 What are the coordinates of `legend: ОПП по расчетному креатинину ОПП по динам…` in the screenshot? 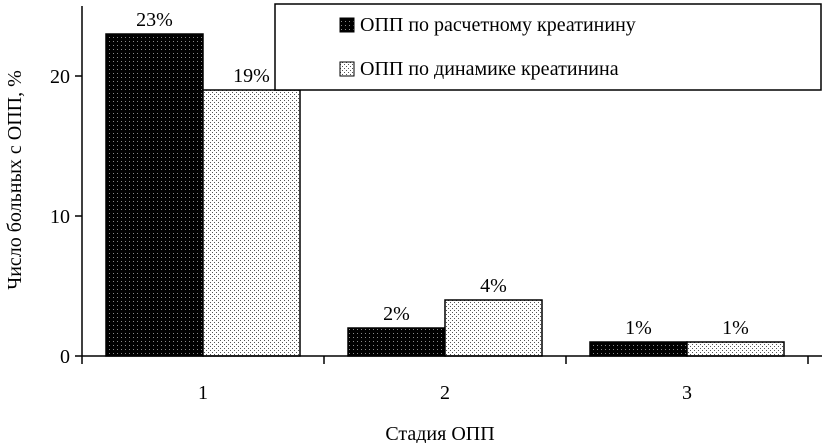 It's located at (548, 47).